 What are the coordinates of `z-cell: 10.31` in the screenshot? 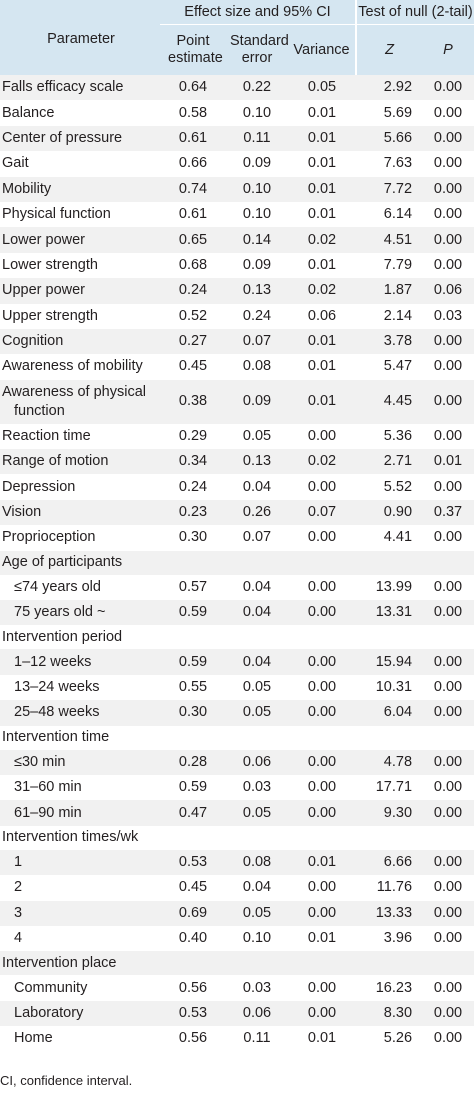 It's located at (389, 687).